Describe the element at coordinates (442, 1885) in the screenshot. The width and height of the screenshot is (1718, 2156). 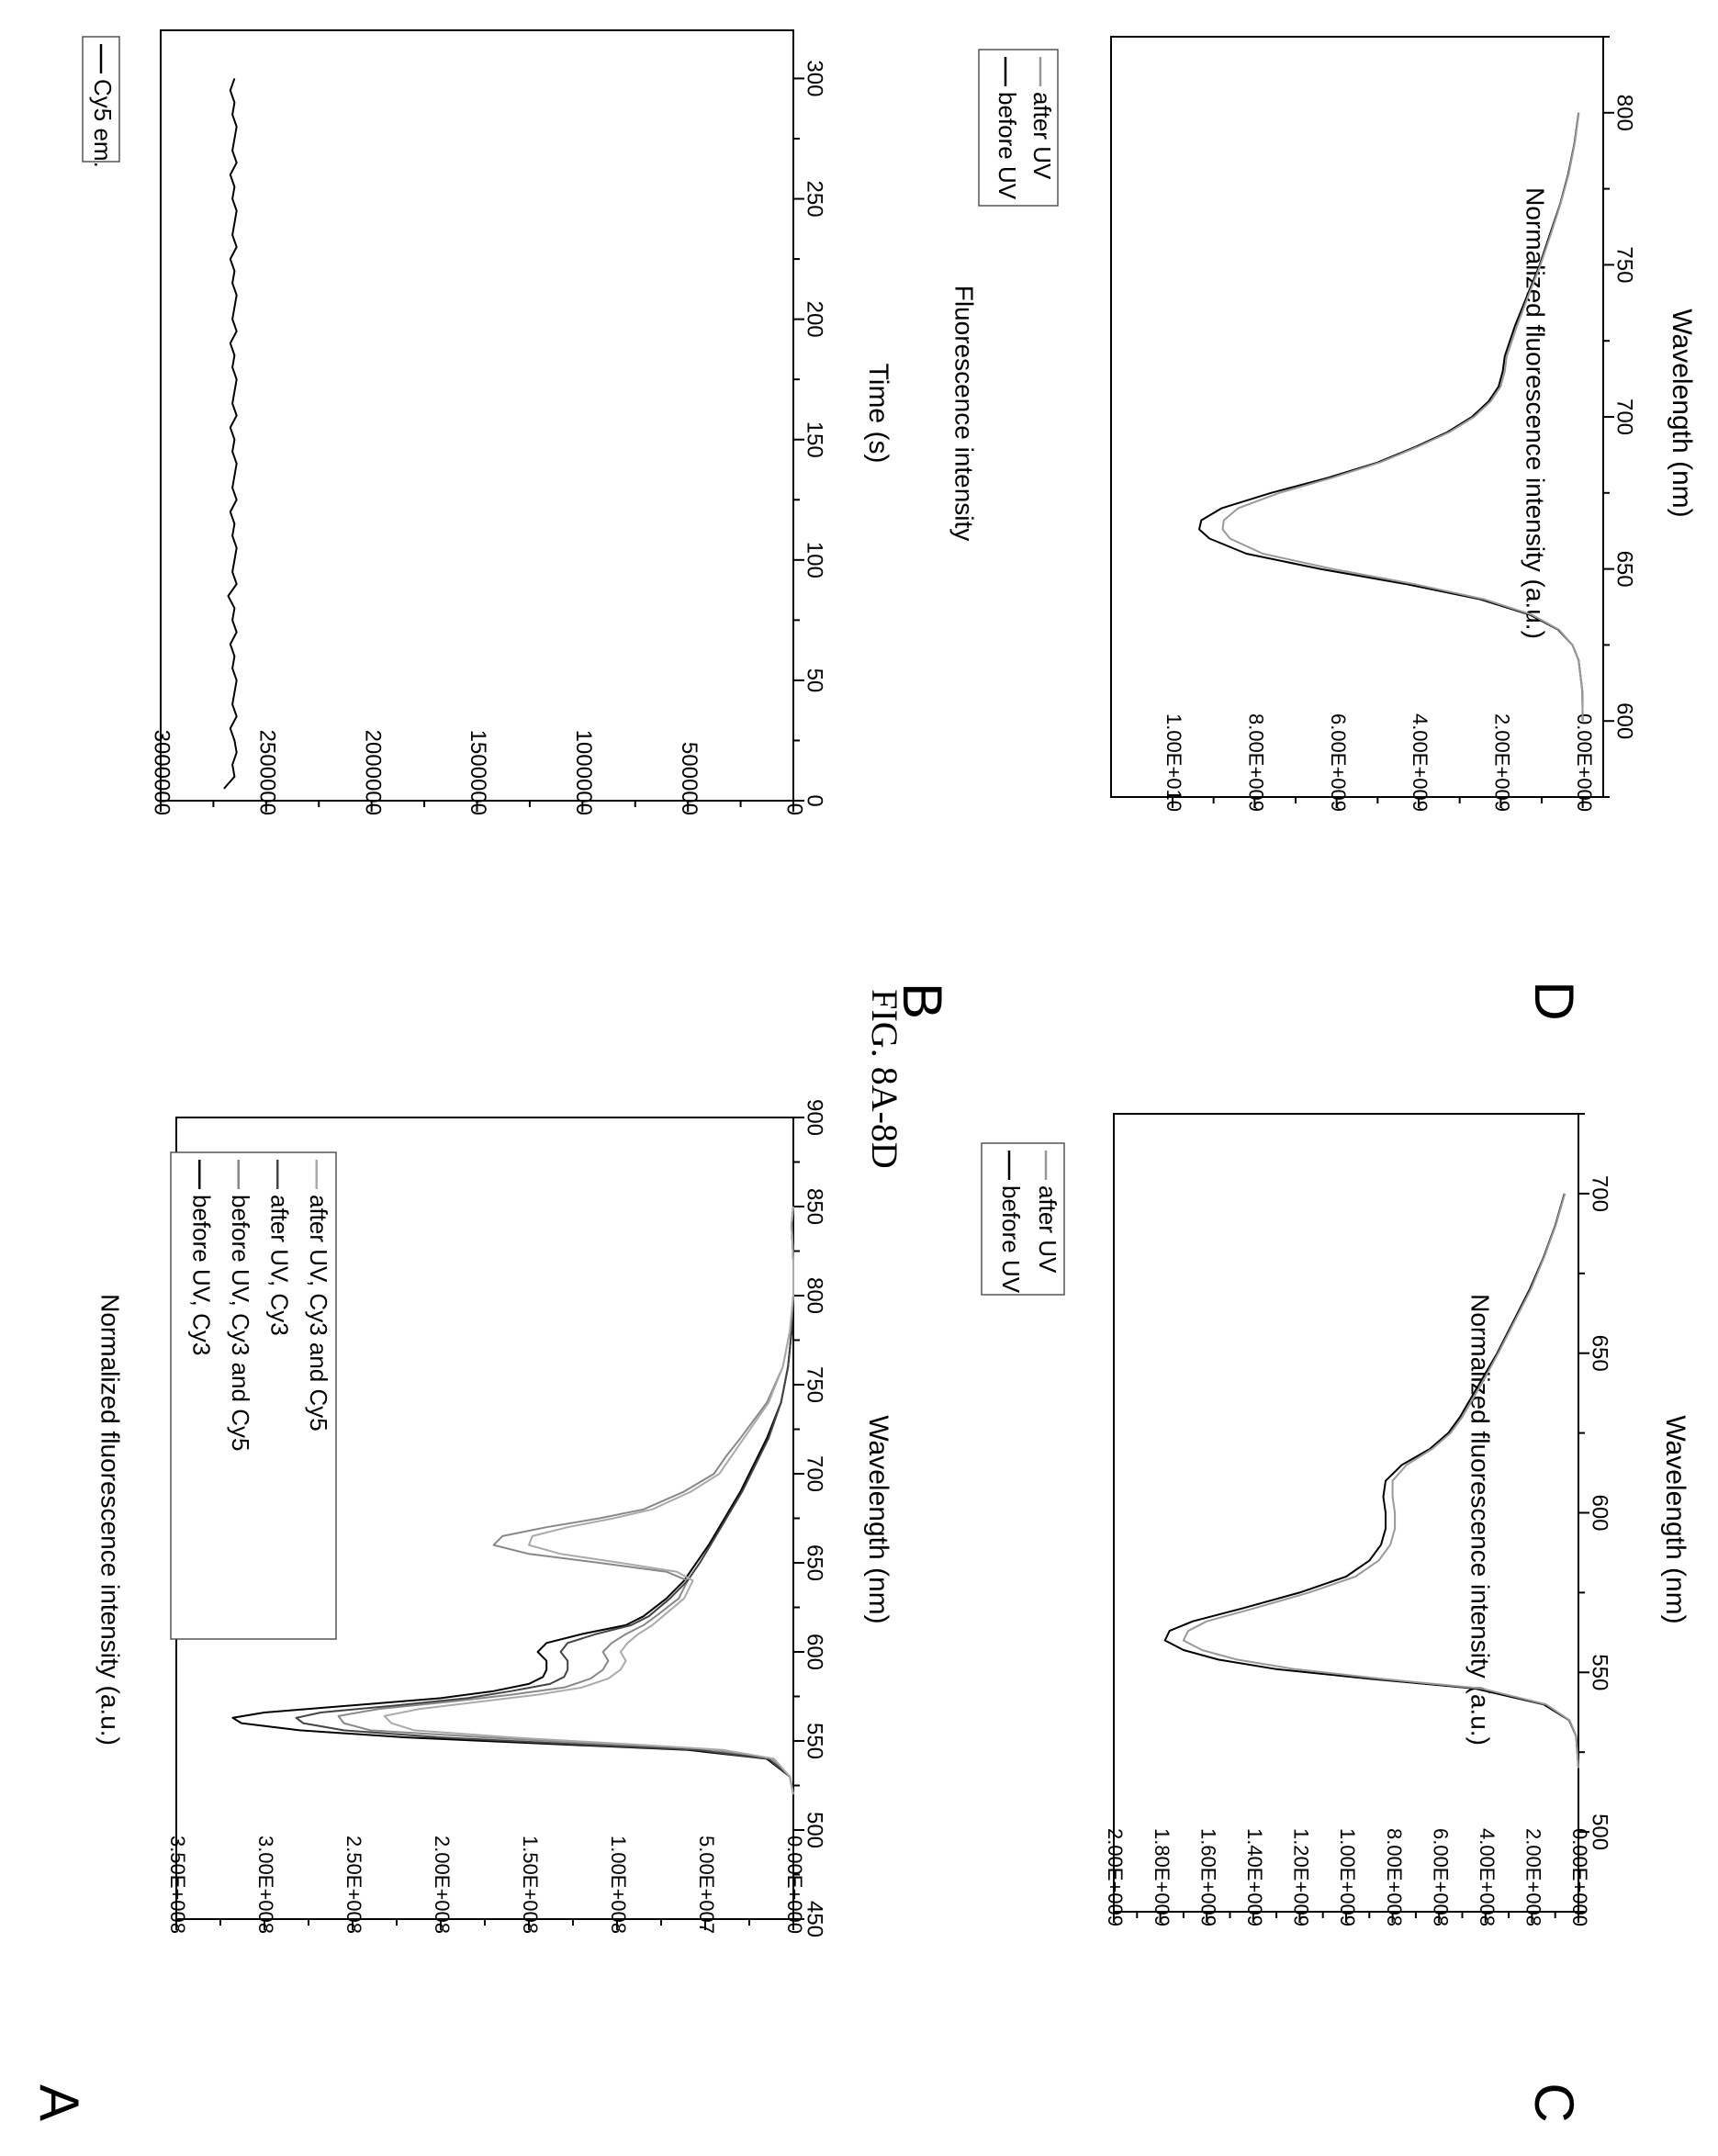
I see `y-tick-label-A: 2.00E+008` at that location.